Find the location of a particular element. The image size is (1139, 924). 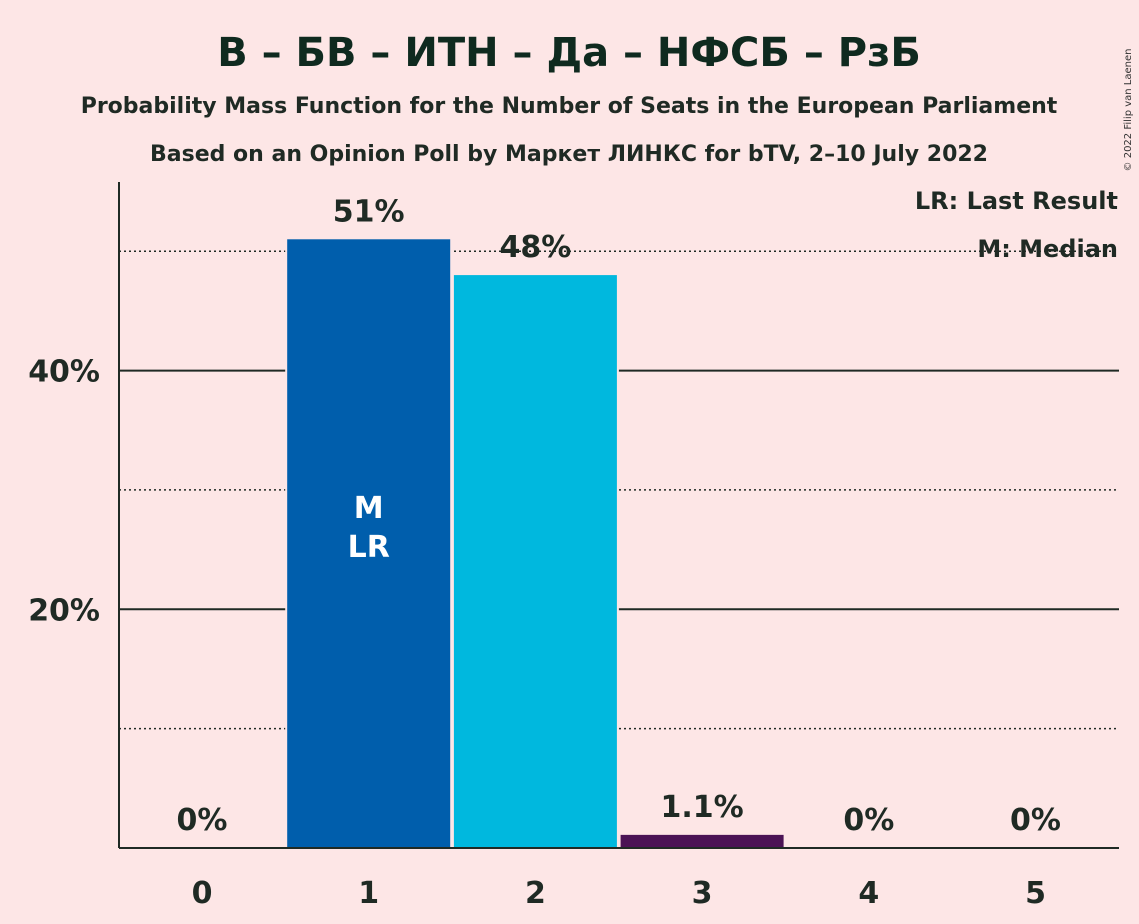

x-tick-label: 1 is located at coordinates (368, 893).